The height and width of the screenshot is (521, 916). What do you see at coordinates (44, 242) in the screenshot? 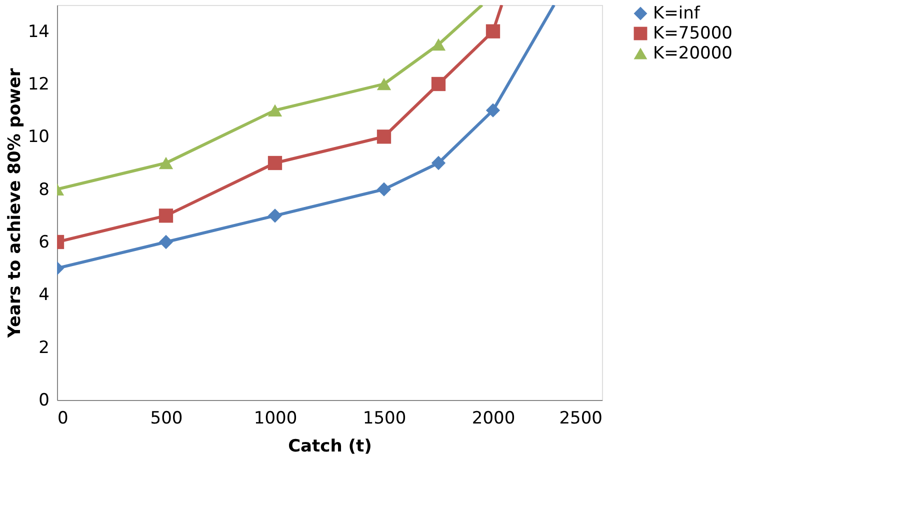
I see `y-tick-label: 6` at bounding box center [44, 242].